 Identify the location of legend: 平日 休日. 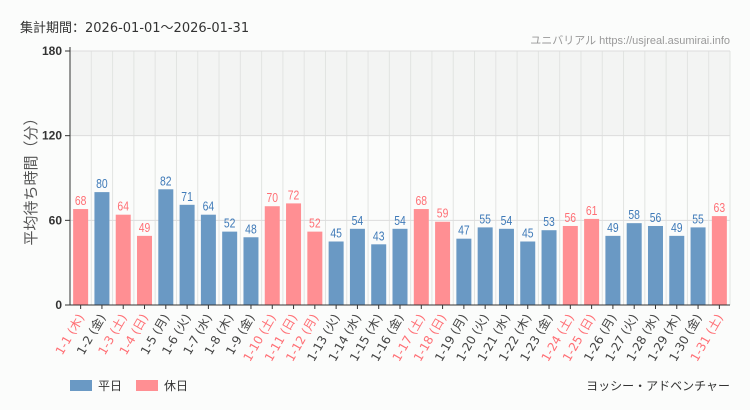
(129, 385).